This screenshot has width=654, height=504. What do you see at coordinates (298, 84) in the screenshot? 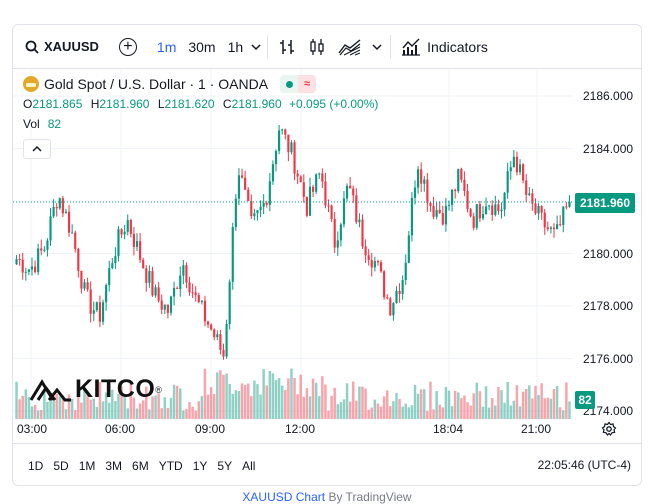
I see `market-status-badge: ≈` at bounding box center [298, 84].